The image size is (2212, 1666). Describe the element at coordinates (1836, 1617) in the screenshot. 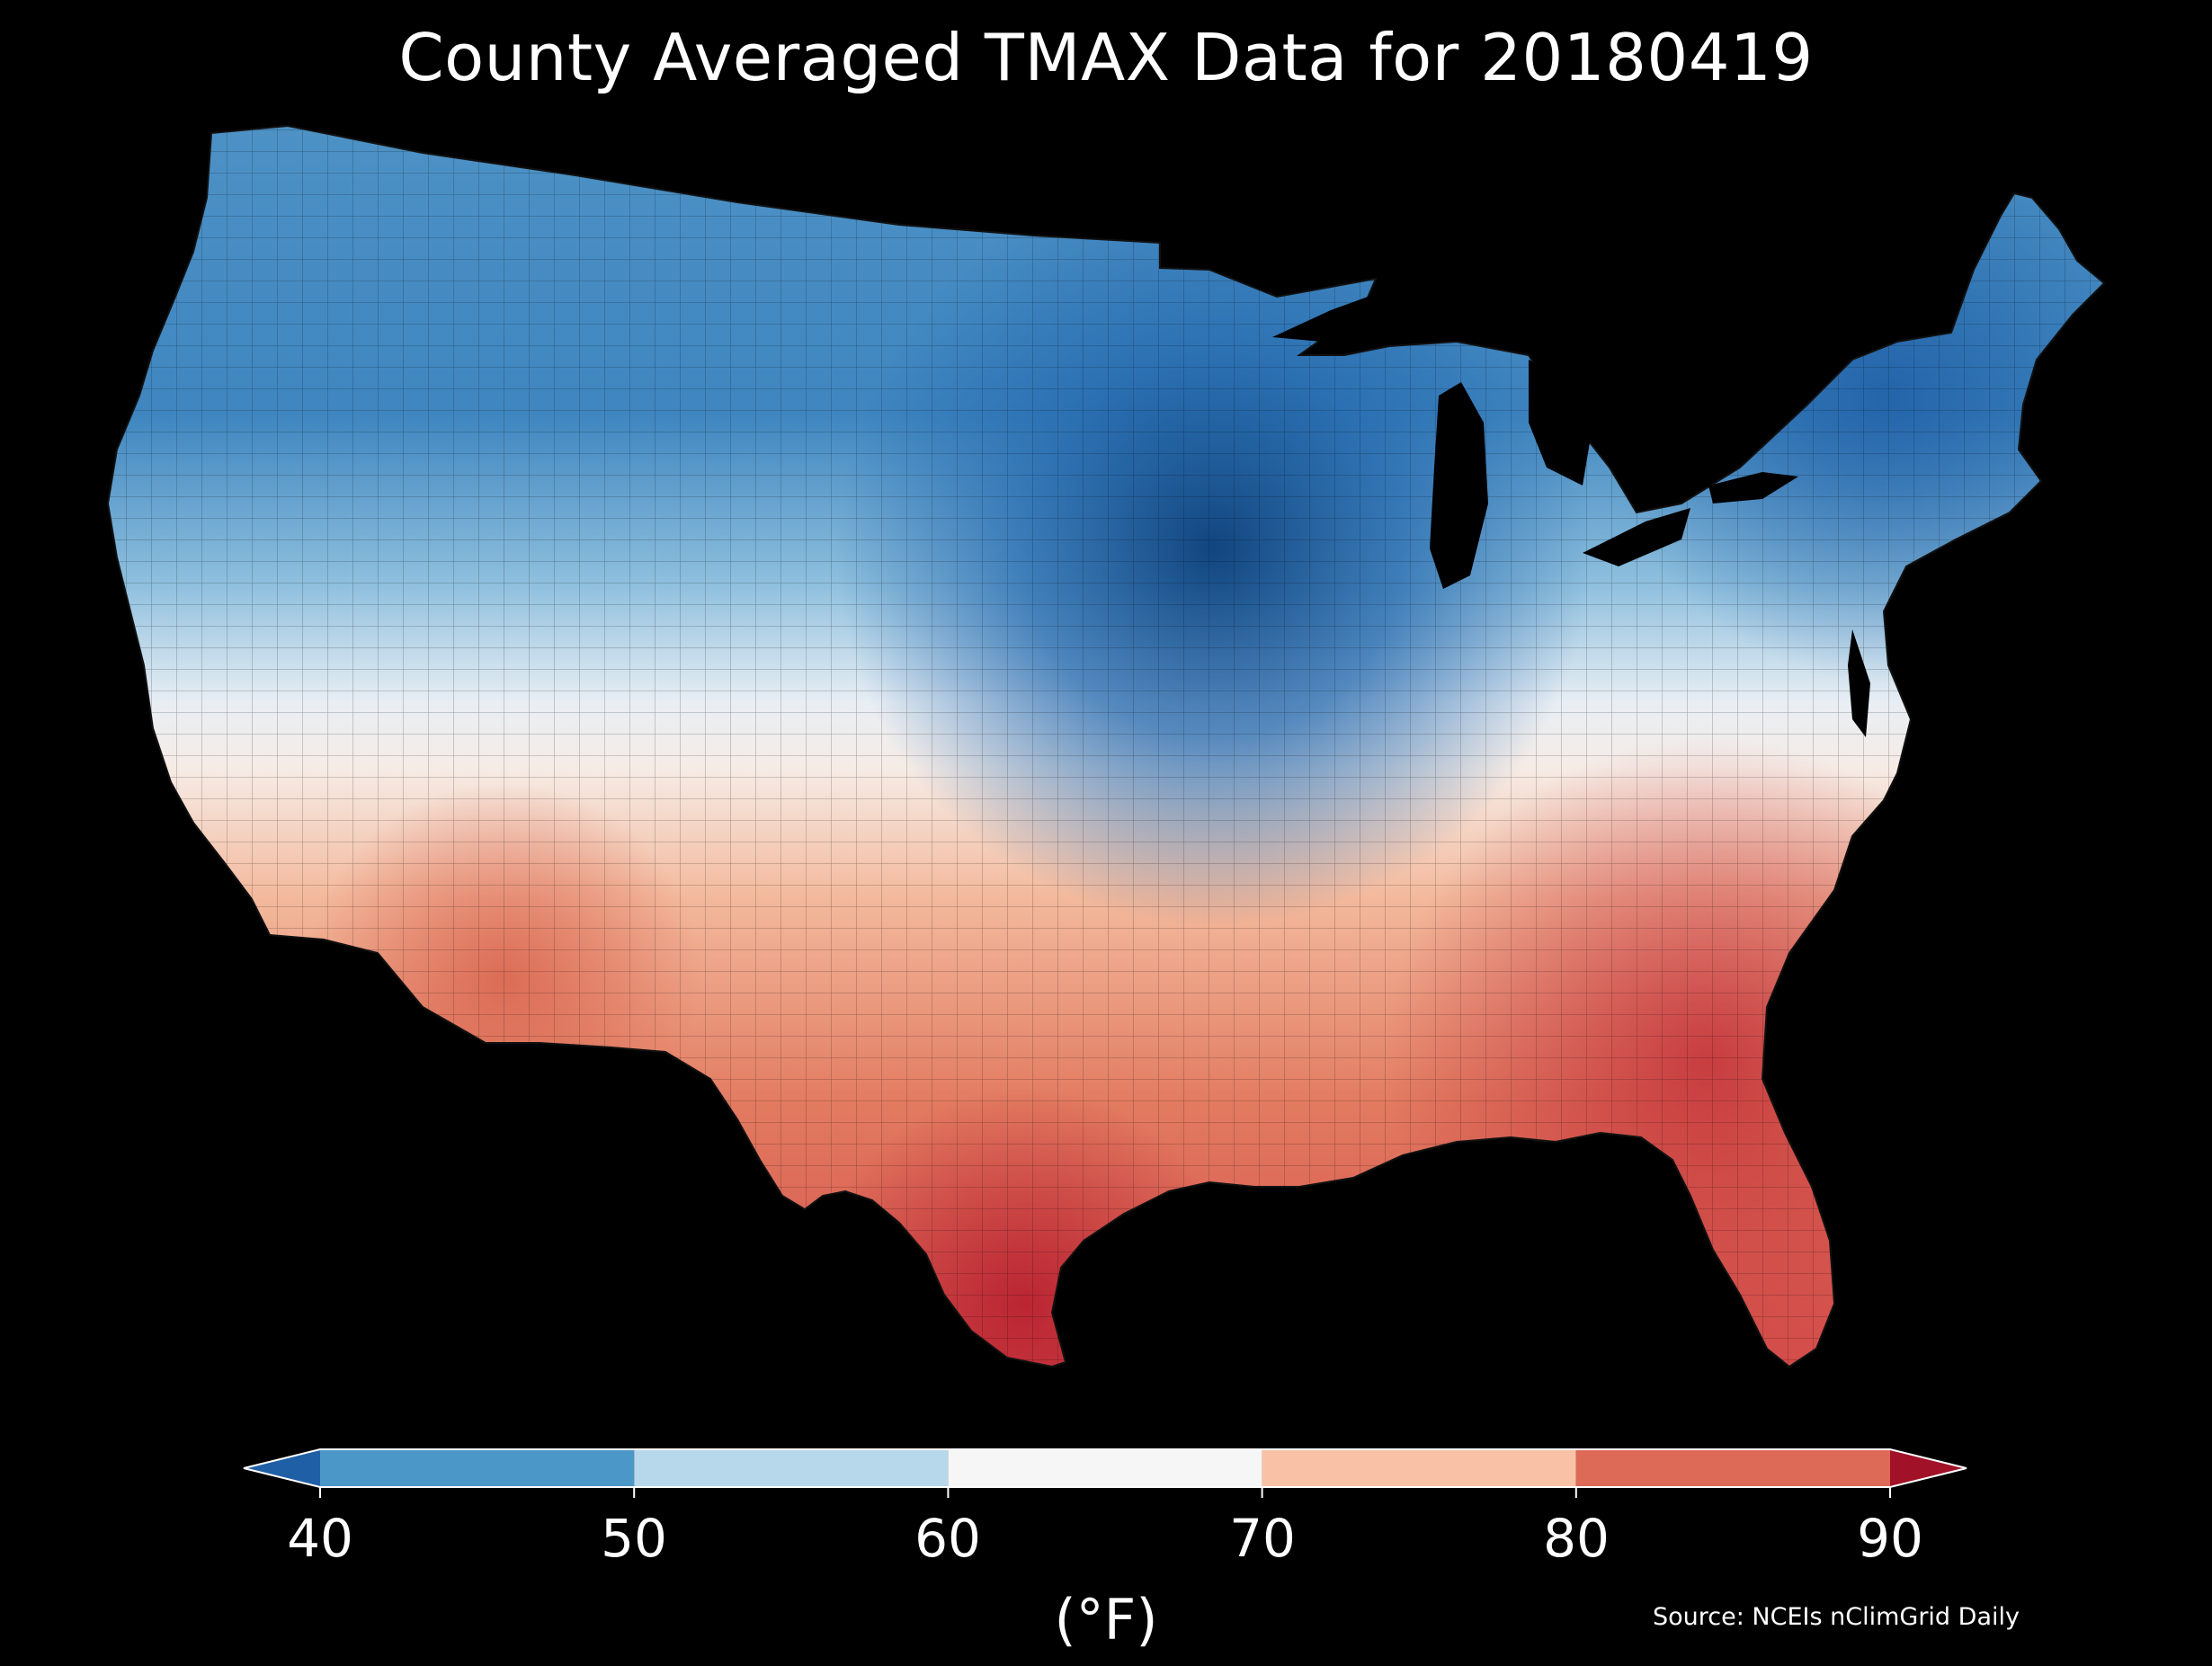

I see `source-note: Source: NCEIs nClimGrid Daily` at that location.